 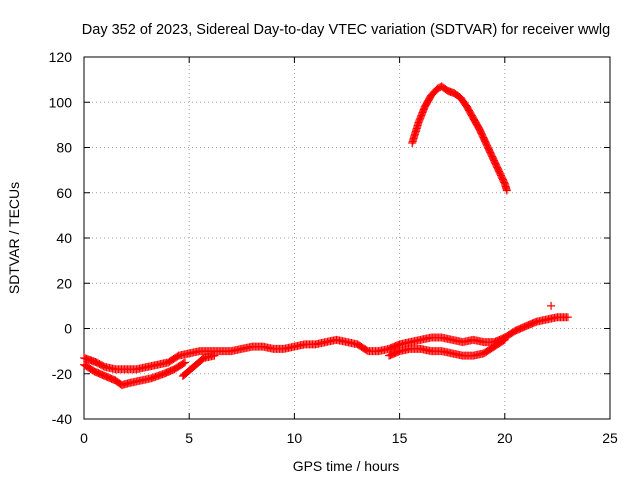 I want to click on data-point, so click(x=551, y=305).